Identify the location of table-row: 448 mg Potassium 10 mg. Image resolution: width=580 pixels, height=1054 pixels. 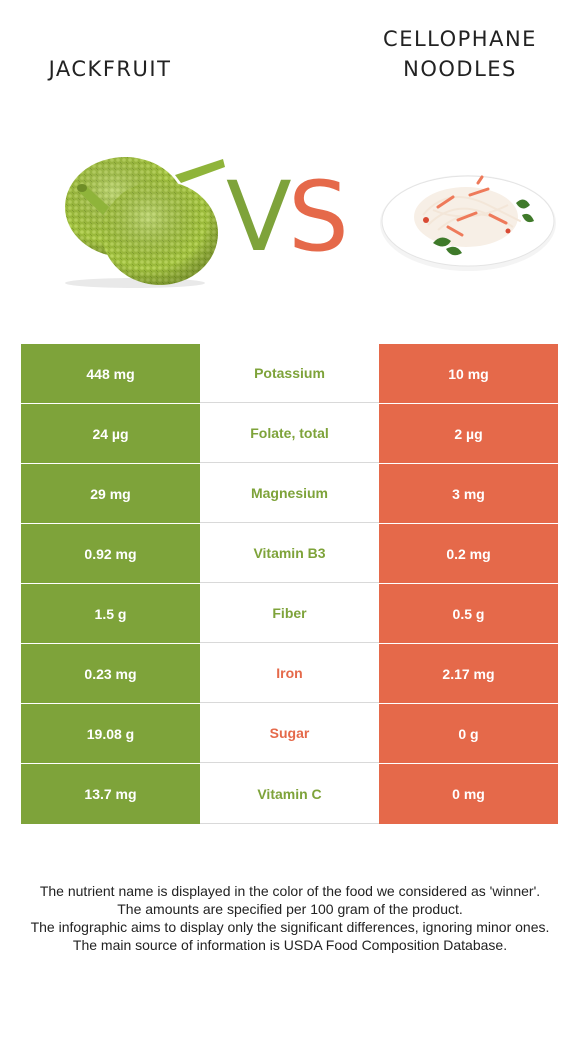
(289, 374).